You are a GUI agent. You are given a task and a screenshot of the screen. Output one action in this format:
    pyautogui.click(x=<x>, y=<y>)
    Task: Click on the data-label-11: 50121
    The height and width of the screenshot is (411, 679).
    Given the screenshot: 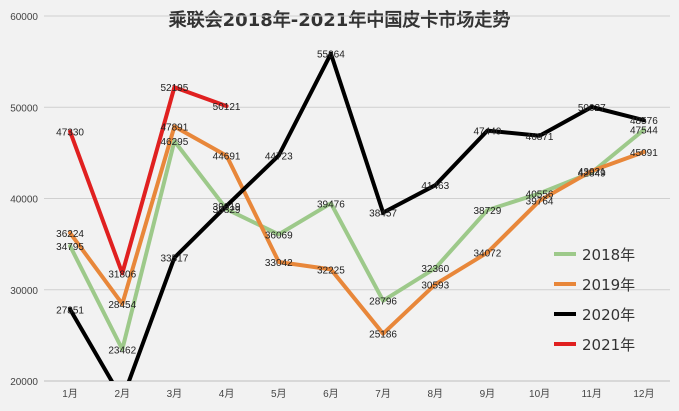 What is the action you would take?
    pyautogui.click(x=227, y=107)
    